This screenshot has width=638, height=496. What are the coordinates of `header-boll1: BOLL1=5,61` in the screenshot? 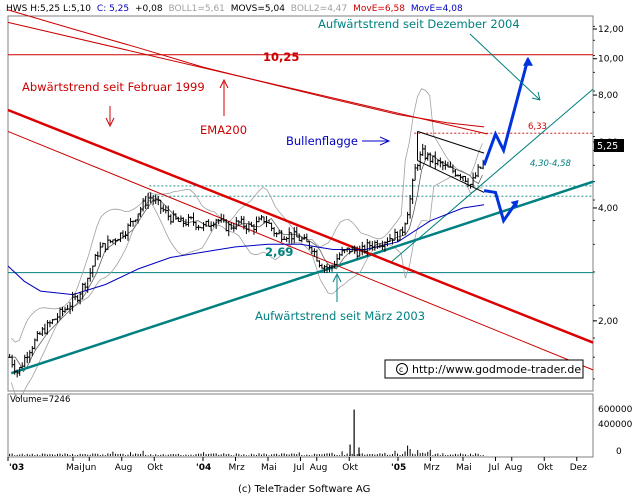 It's located at (196, 9).